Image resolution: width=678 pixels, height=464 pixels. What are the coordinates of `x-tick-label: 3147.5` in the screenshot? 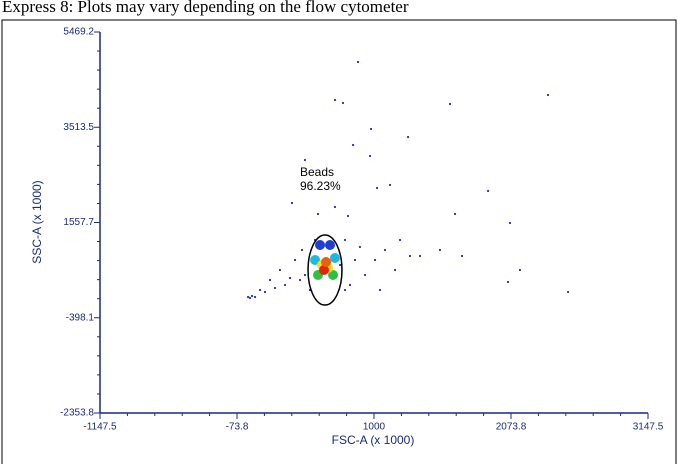 It's located at (648, 427).